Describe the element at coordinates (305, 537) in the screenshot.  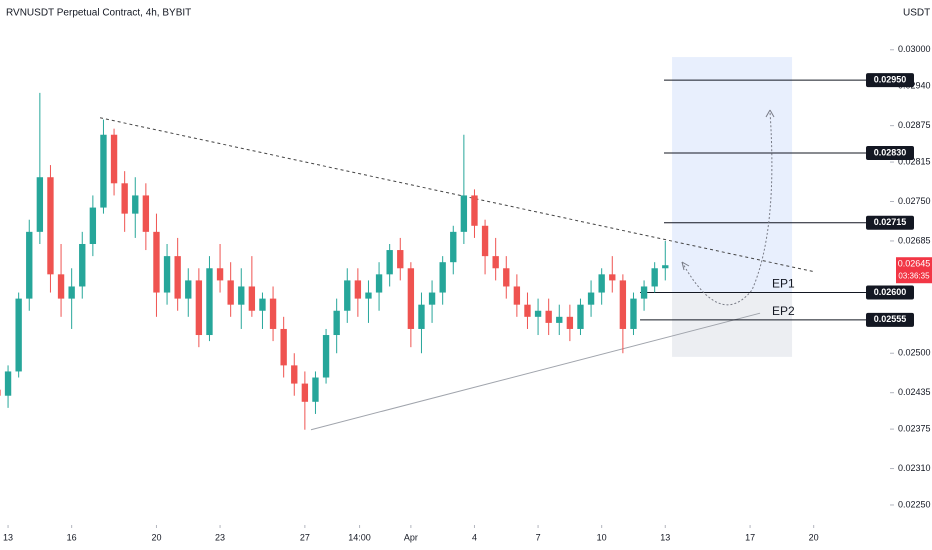
I see `x-tick-label: 27` at that location.